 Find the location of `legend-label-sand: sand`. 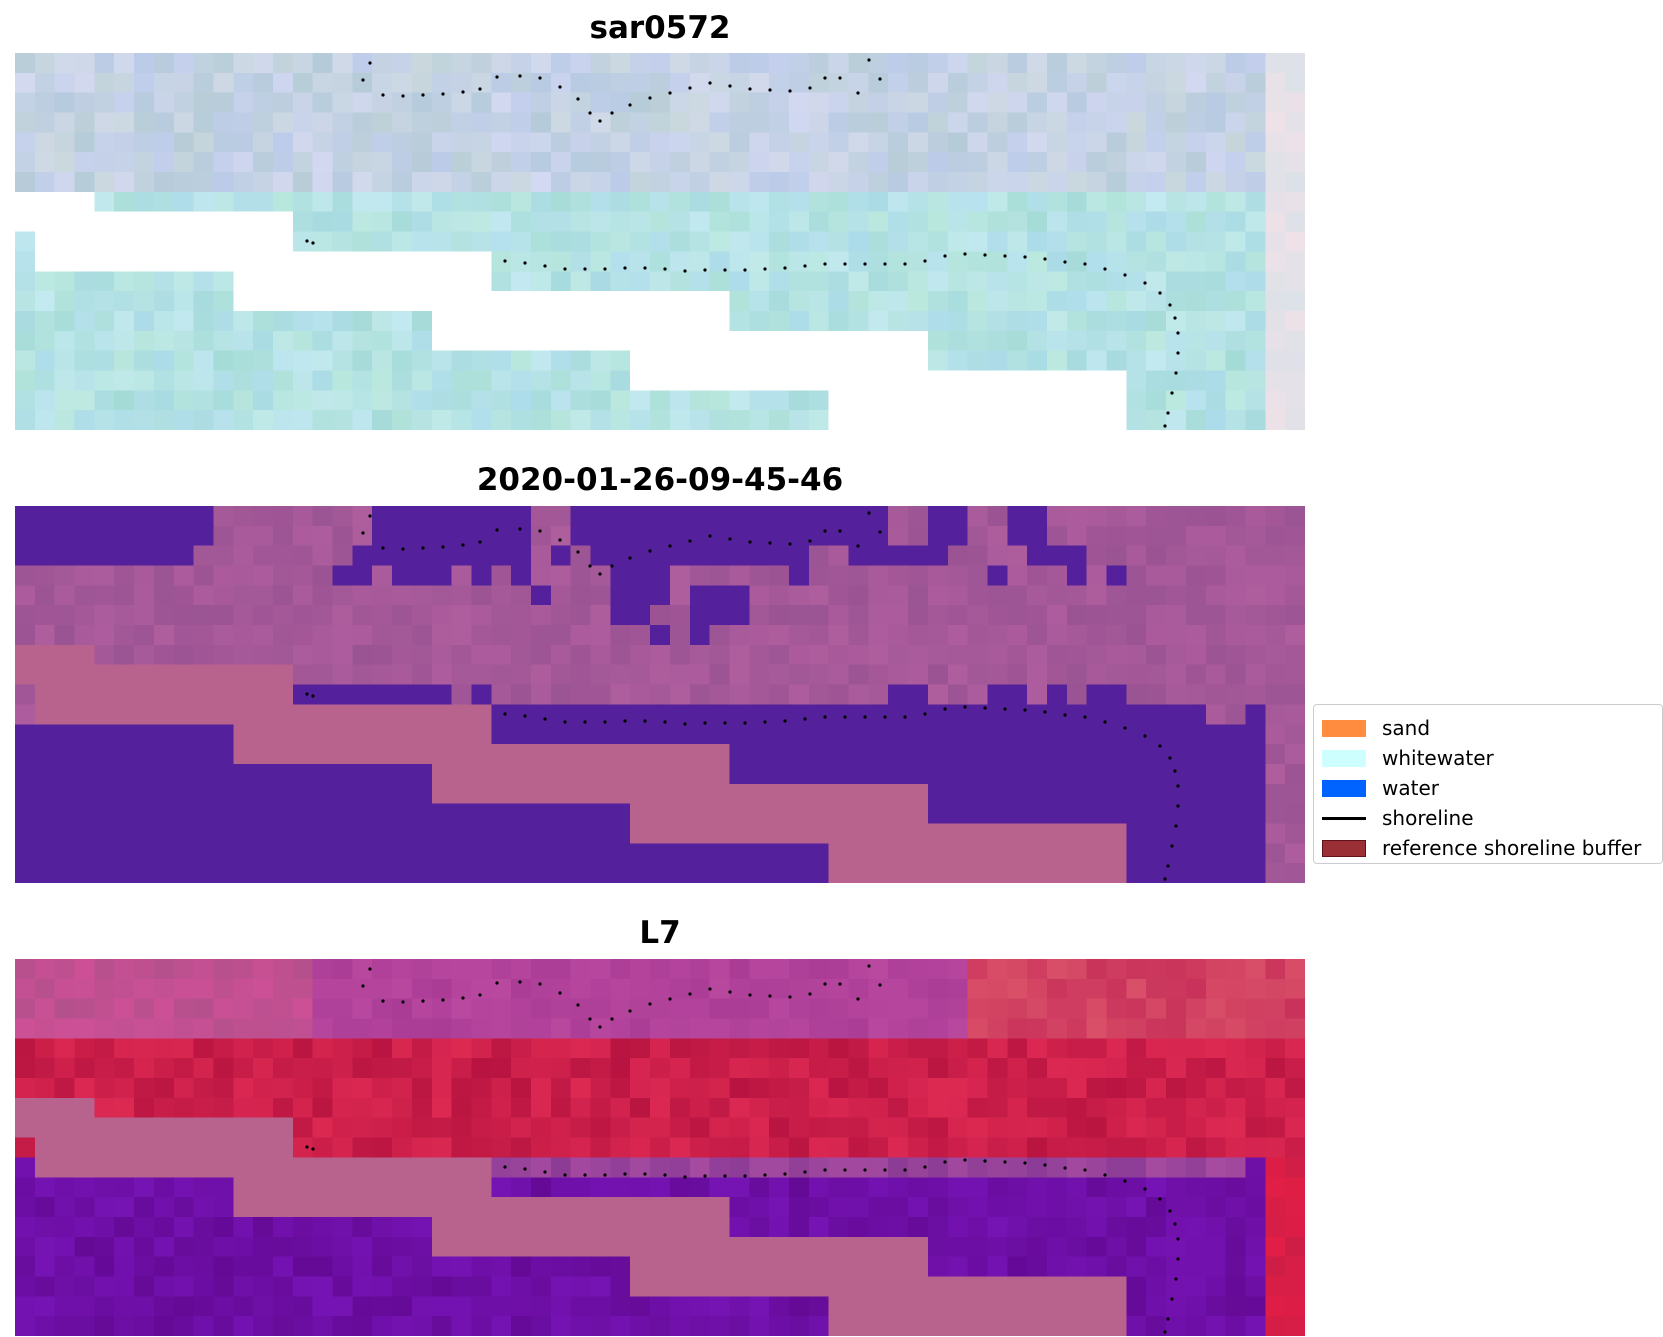

legend-label-sand: sand is located at coordinates (1406, 728).